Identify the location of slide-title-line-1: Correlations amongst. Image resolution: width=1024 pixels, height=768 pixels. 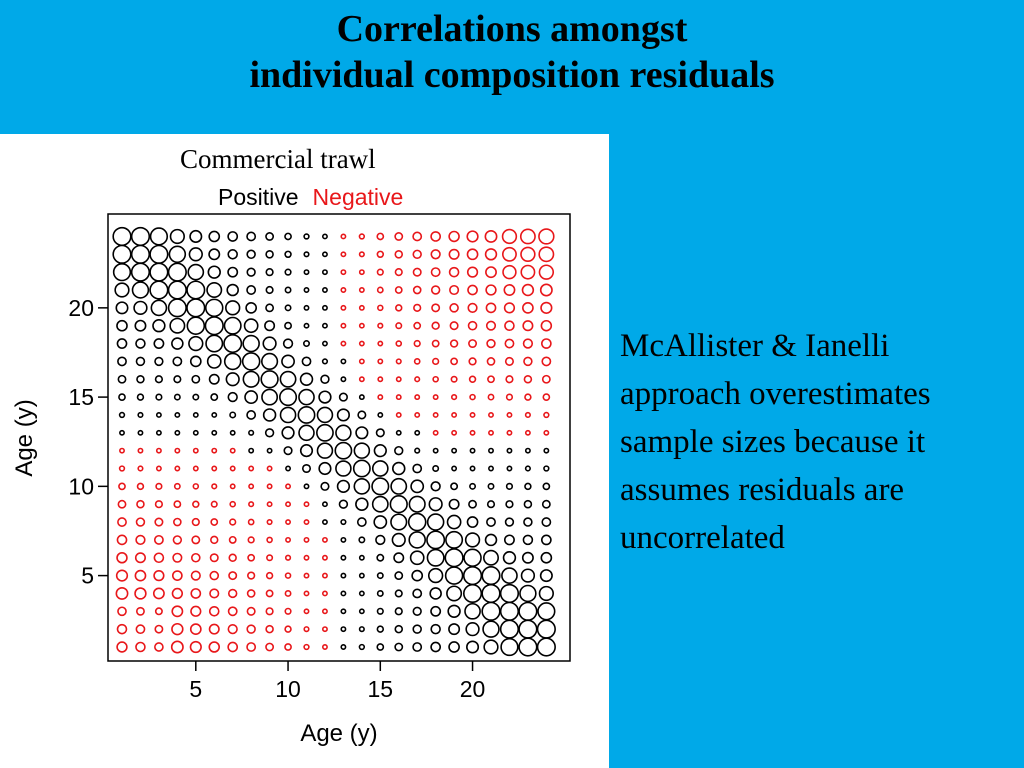
(512, 29).